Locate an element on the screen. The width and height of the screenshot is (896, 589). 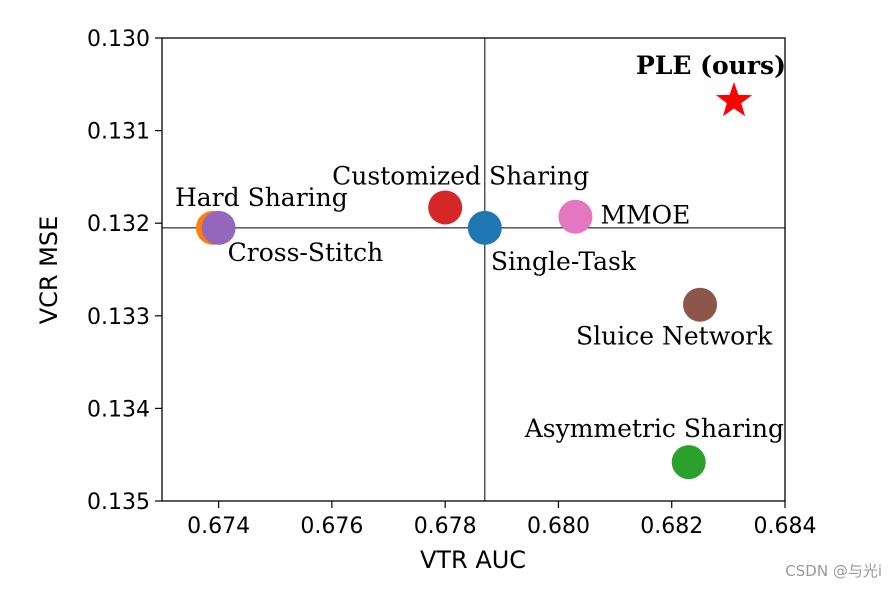
x-tick-label: 0.684 is located at coordinates (785, 526).